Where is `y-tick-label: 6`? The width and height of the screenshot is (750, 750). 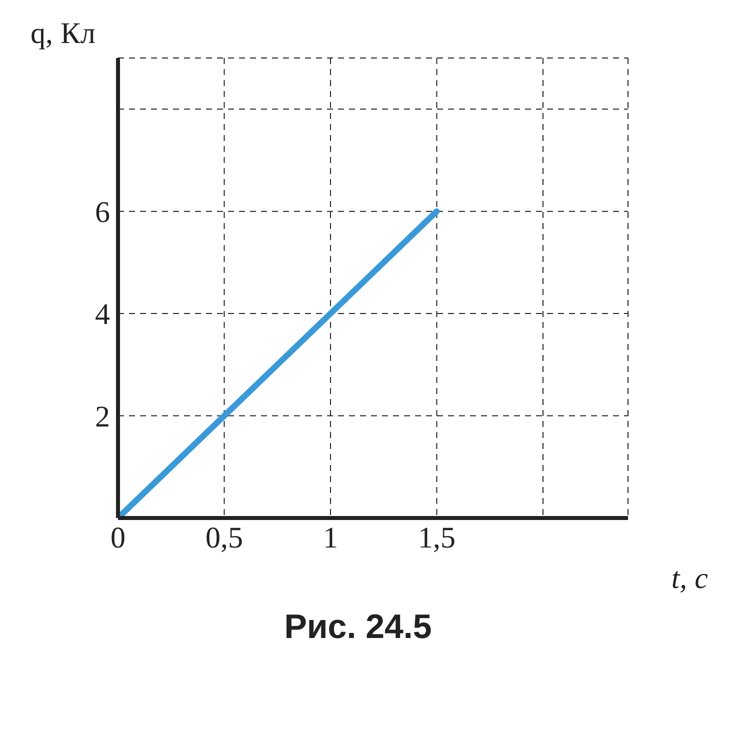 y-tick-label: 6 is located at coordinates (102, 212).